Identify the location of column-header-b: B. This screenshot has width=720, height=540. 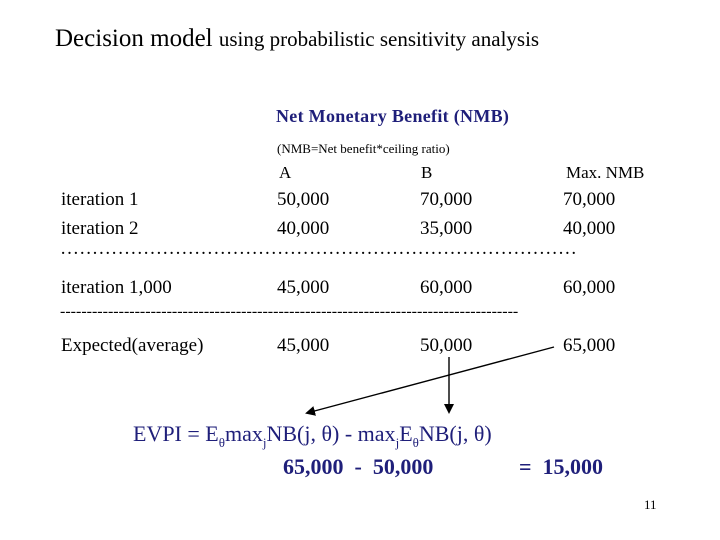
(427, 172).